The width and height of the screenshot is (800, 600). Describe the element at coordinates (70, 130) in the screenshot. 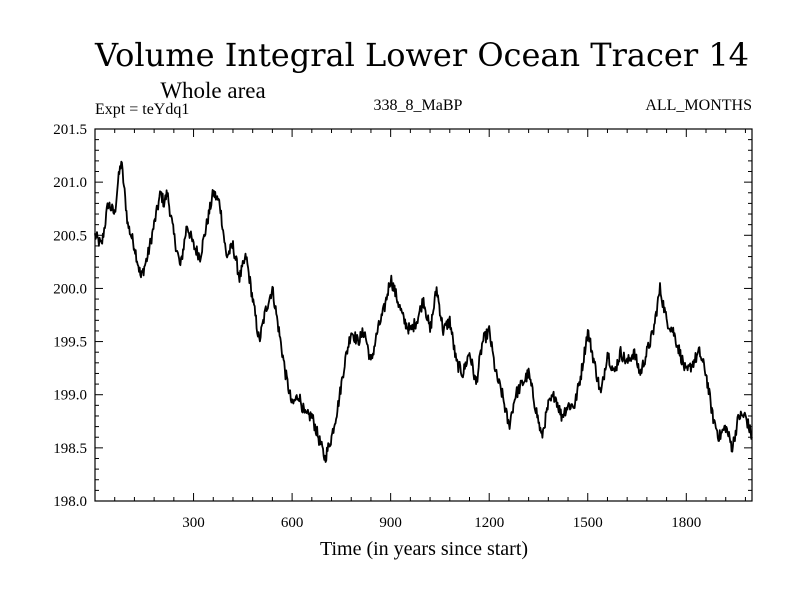

I see `y-tick-label: 201.5` at that location.